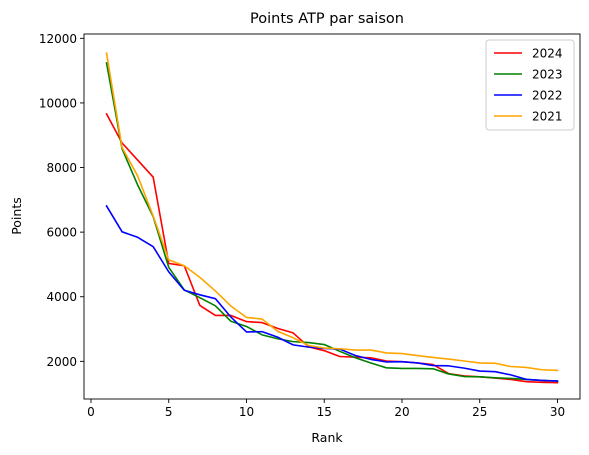 The height and width of the screenshot is (455, 589). What do you see at coordinates (58, 39) in the screenshot?
I see `y-tick-label-5: 12000` at bounding box center [58, 39].